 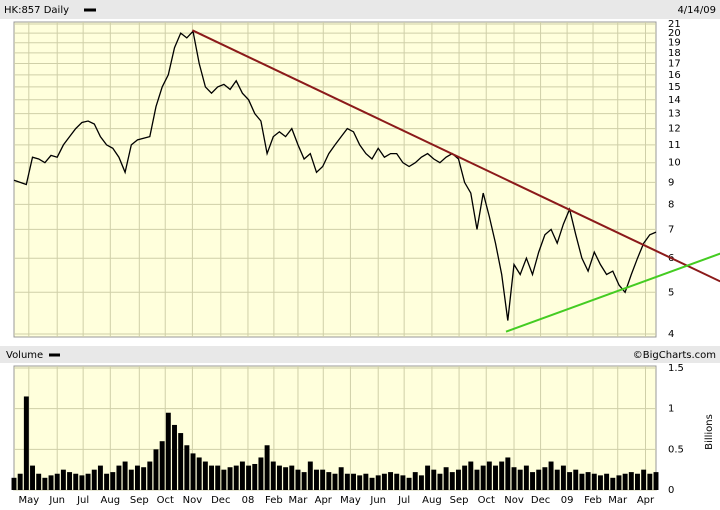 What do you see at coordinates (676, 368) in the screenshot?
I see `y-tick-label: 1.5` at bounding box center [676, 368].